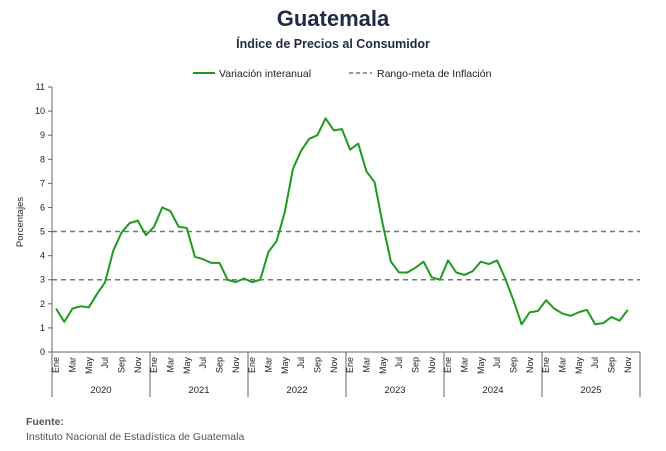  I want to click on y-tick-label: 11, so click(40, 87).